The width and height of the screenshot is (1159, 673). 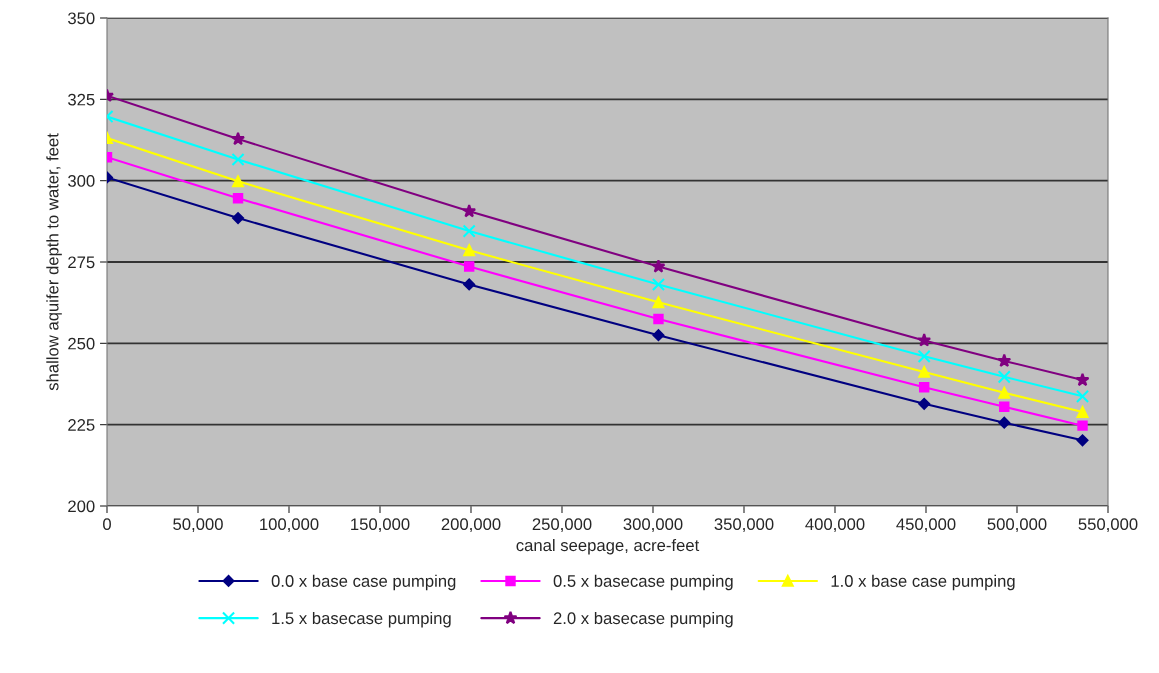 What do you see at coordinates (643, 619) in the screenshot?
I see `legend-label: 2.0 x basecase pumping` at bounding box center [643, 619].